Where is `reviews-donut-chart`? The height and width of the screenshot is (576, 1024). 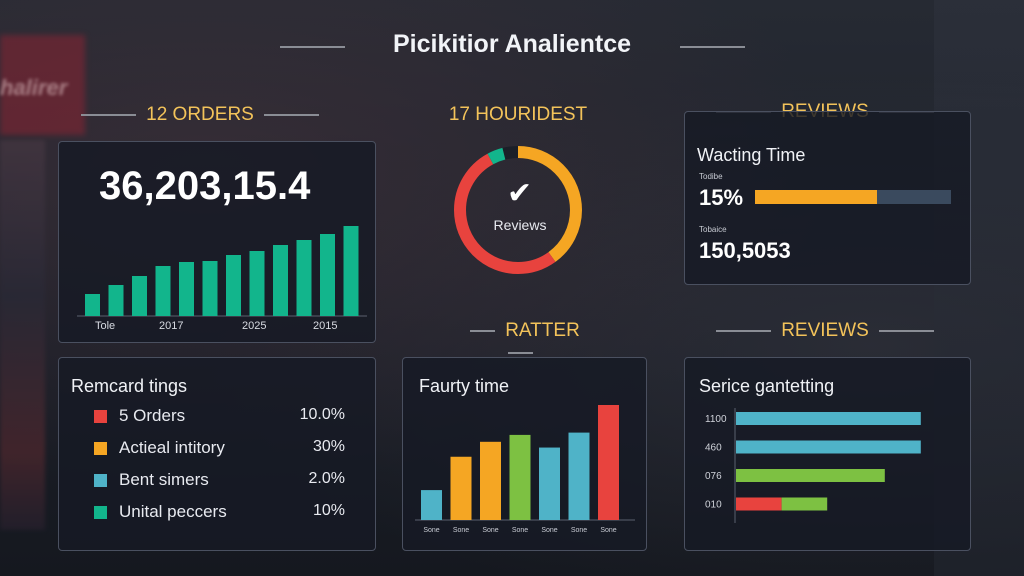 reviews-donut-chart is located at coordinates (518, 210).